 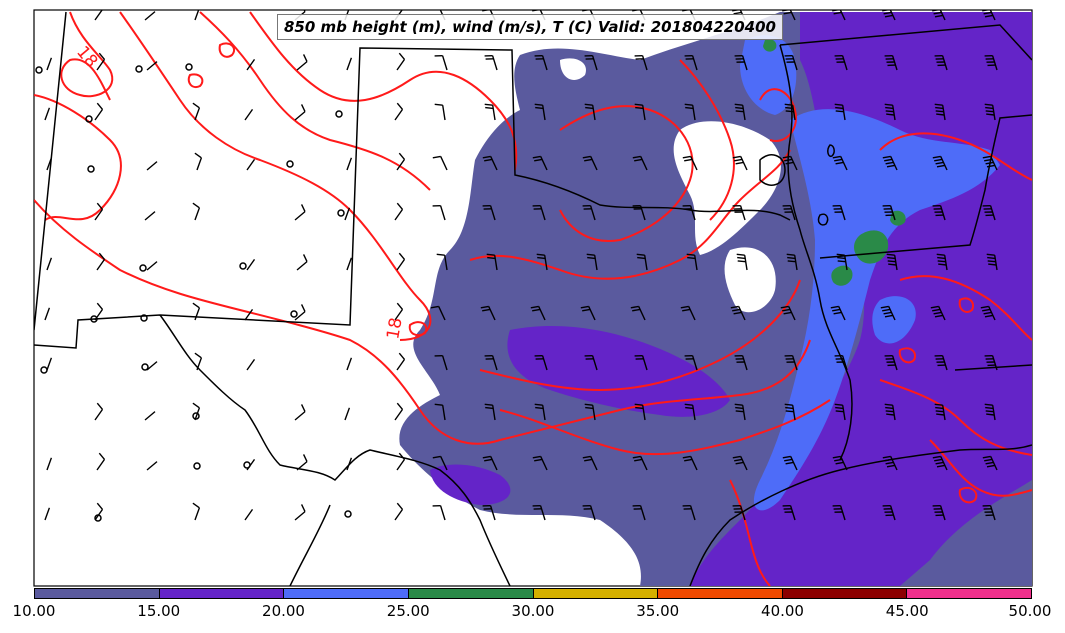 I want to click on colorbar-tick-label: 25.00, so click(x=408, y=611).